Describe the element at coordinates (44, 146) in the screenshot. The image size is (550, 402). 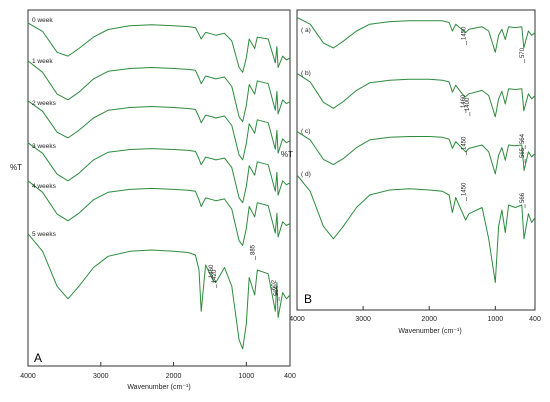
I see `series-label-a4: 3 weeks` at that location.